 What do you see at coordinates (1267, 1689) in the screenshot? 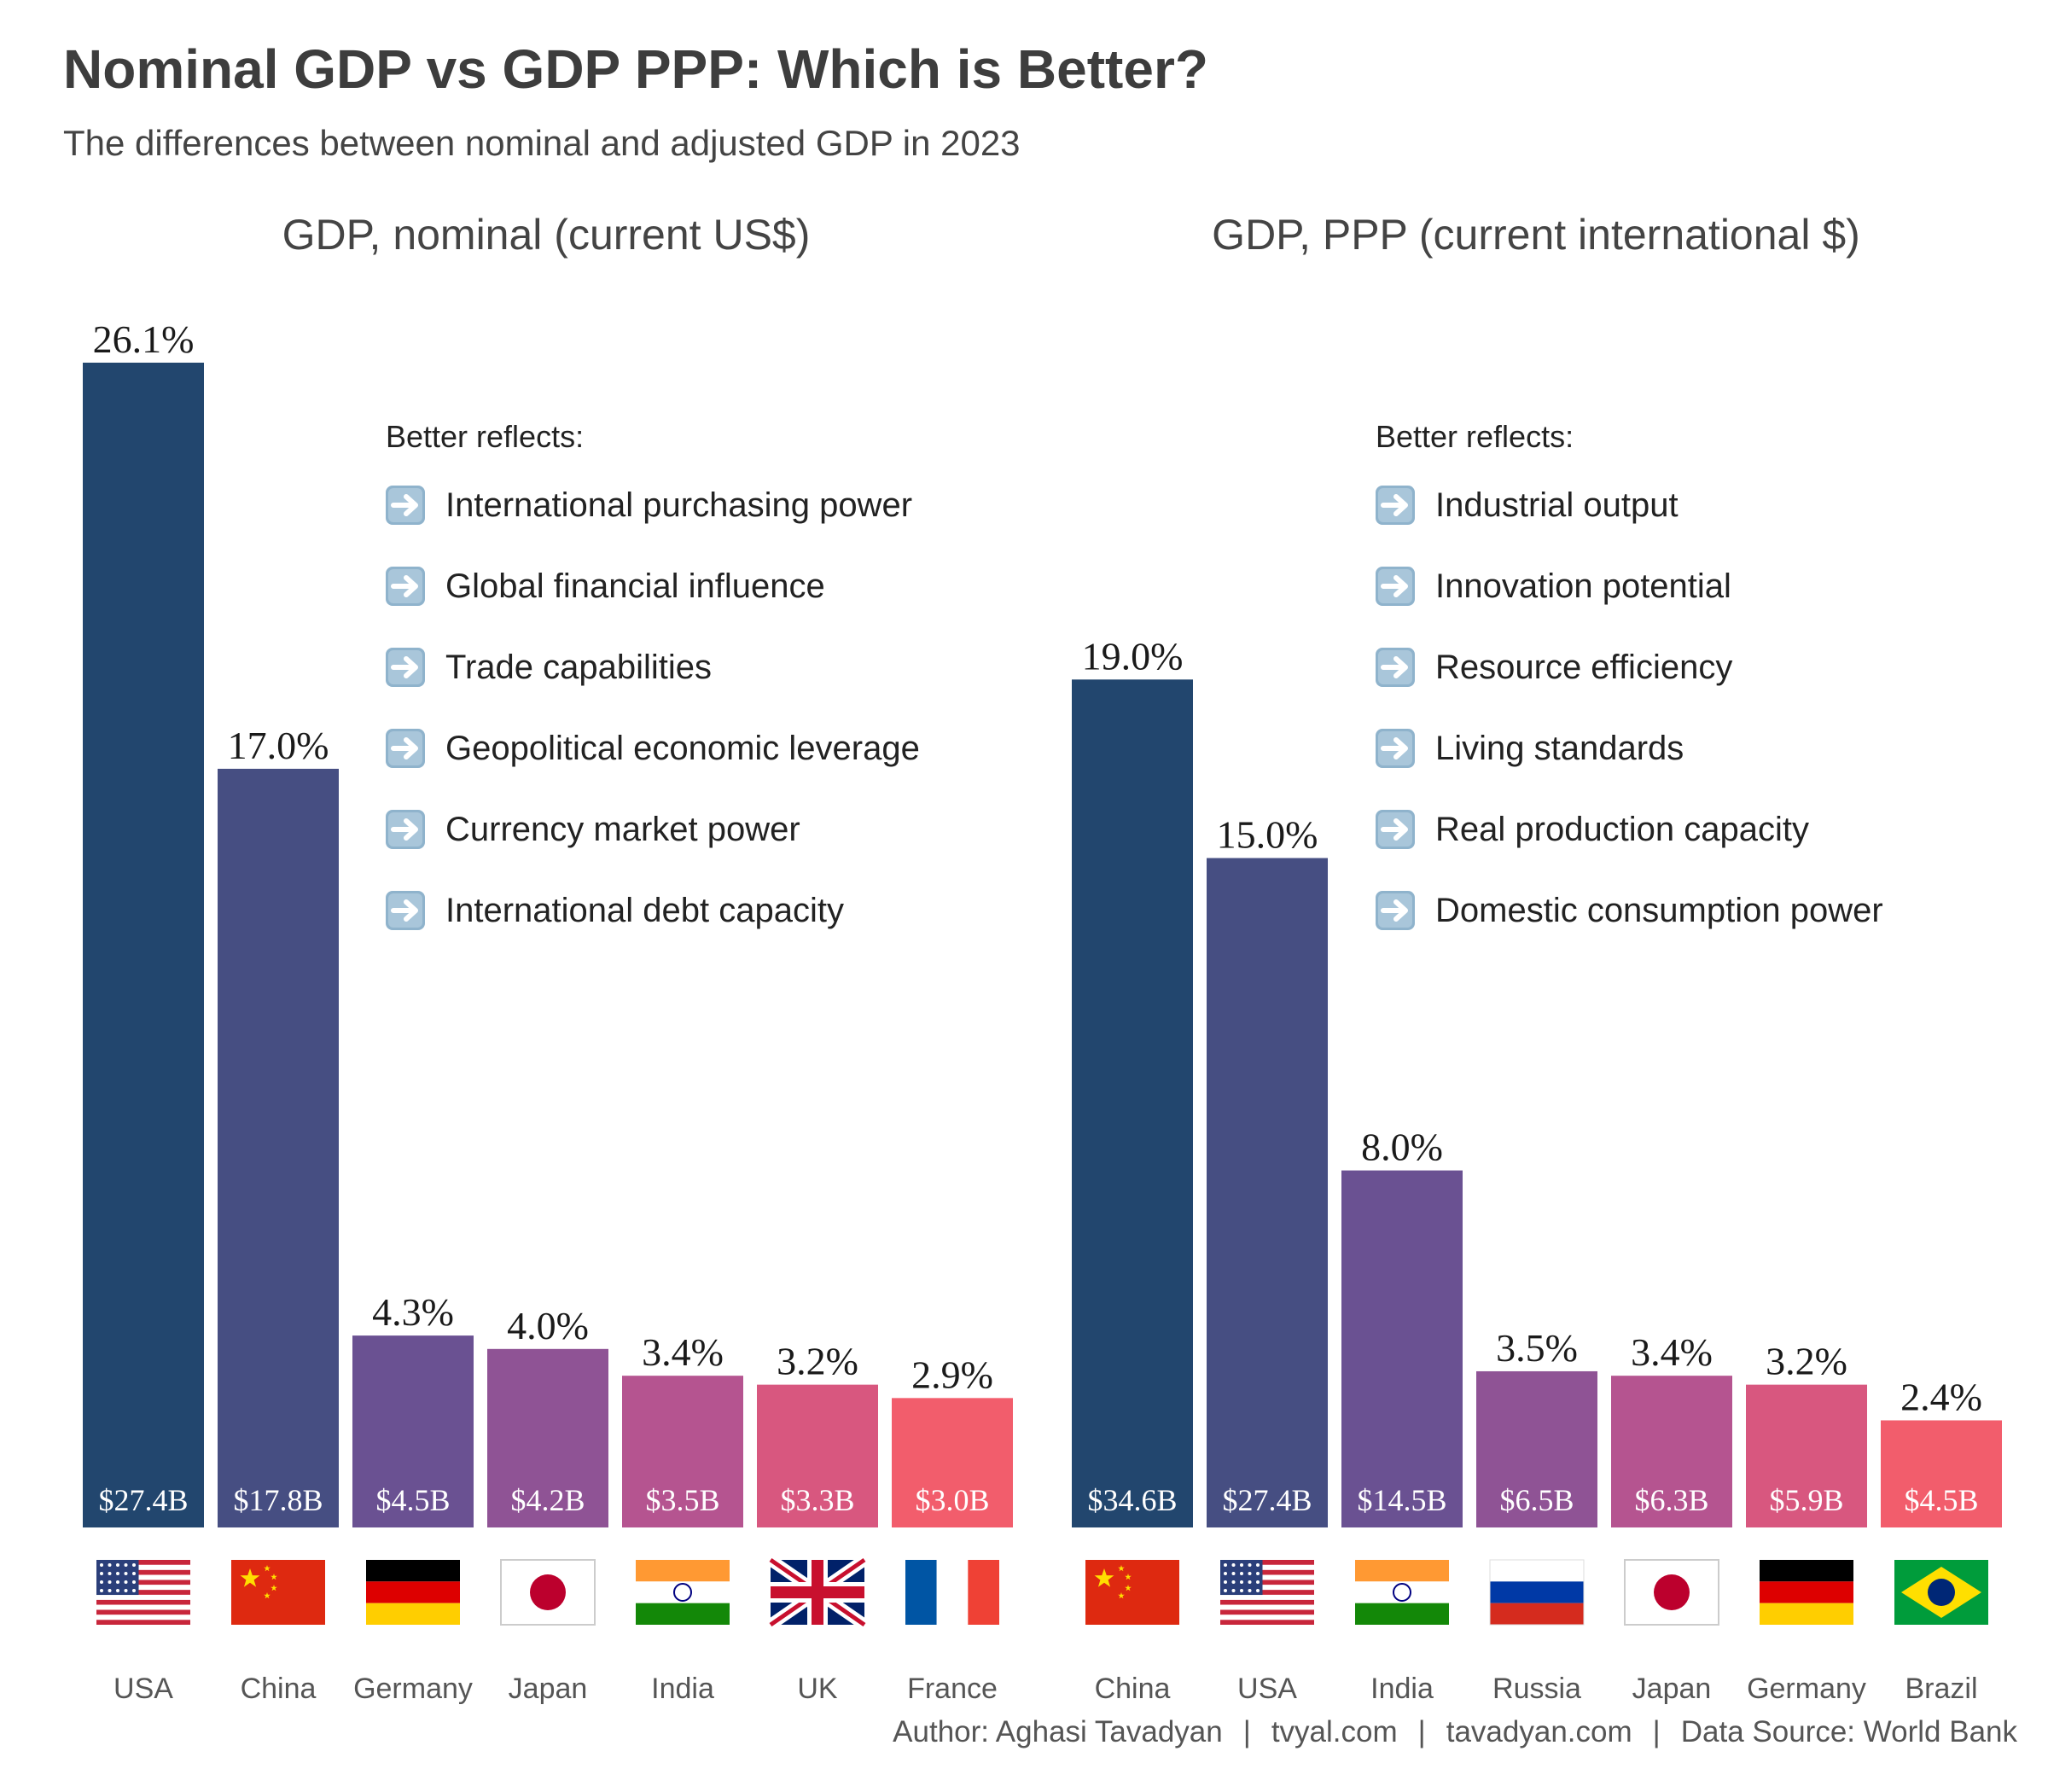
I see `country-label: USA` at bounding box center [1267, 1689].